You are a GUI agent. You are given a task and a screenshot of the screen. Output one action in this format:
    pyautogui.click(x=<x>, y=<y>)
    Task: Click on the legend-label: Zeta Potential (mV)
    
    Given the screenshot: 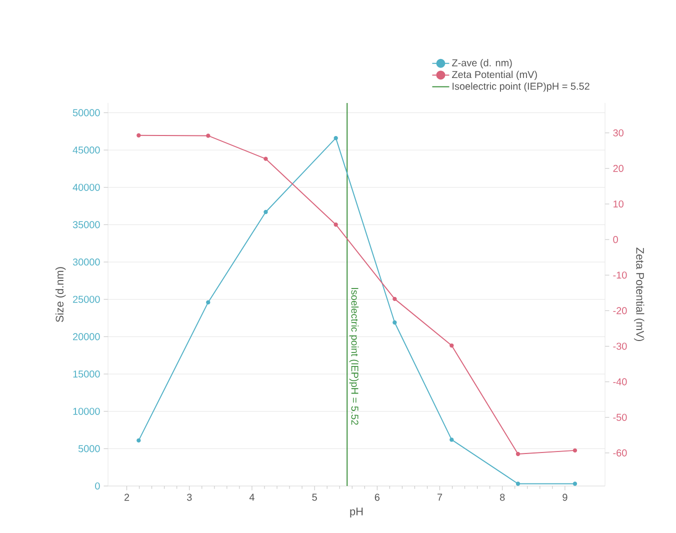 What is the action you would take?
    pyautogui.click(x=494, y=75)
    